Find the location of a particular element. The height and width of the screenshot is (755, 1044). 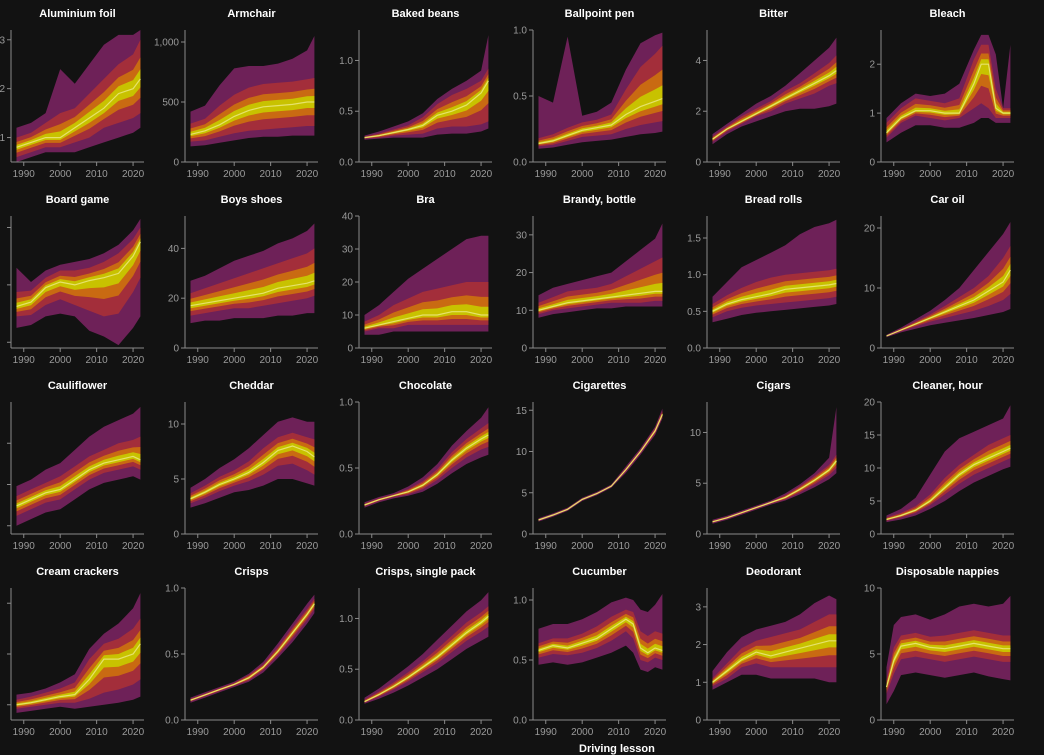

chart-panel-deodorant: Deodorant 0 1 2 3 1990 2000 2010 2020 is located at coordinates (767, 652).